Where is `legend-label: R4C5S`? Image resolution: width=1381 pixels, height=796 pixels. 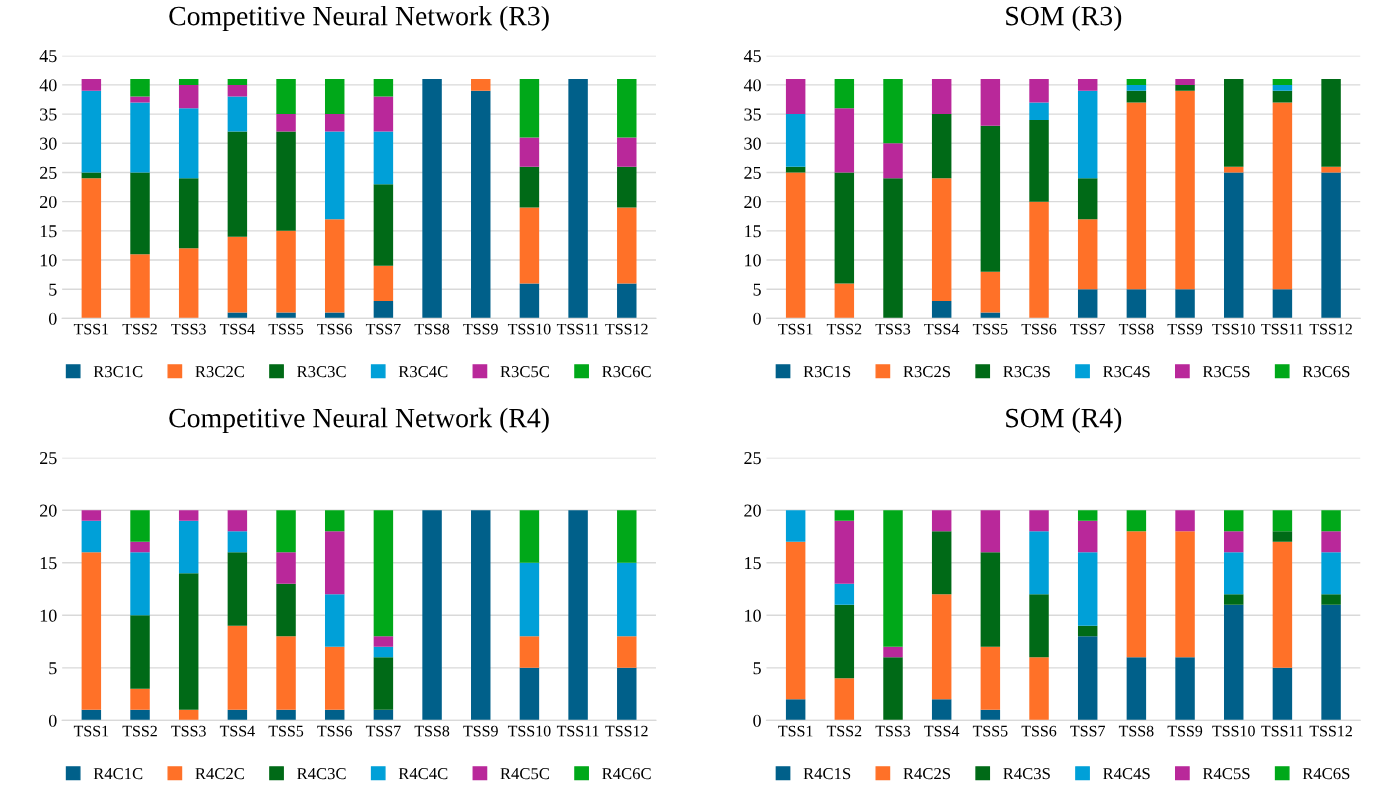 legend-label: R4C5S is located at coordinates (1226, 774).